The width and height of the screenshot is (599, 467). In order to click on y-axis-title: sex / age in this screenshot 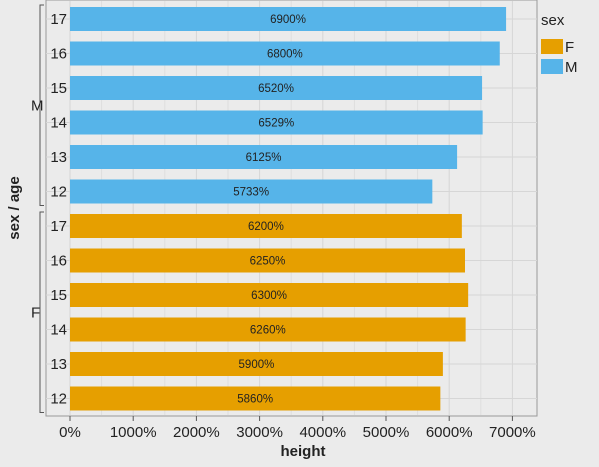, I will do `click(14, 207)`.